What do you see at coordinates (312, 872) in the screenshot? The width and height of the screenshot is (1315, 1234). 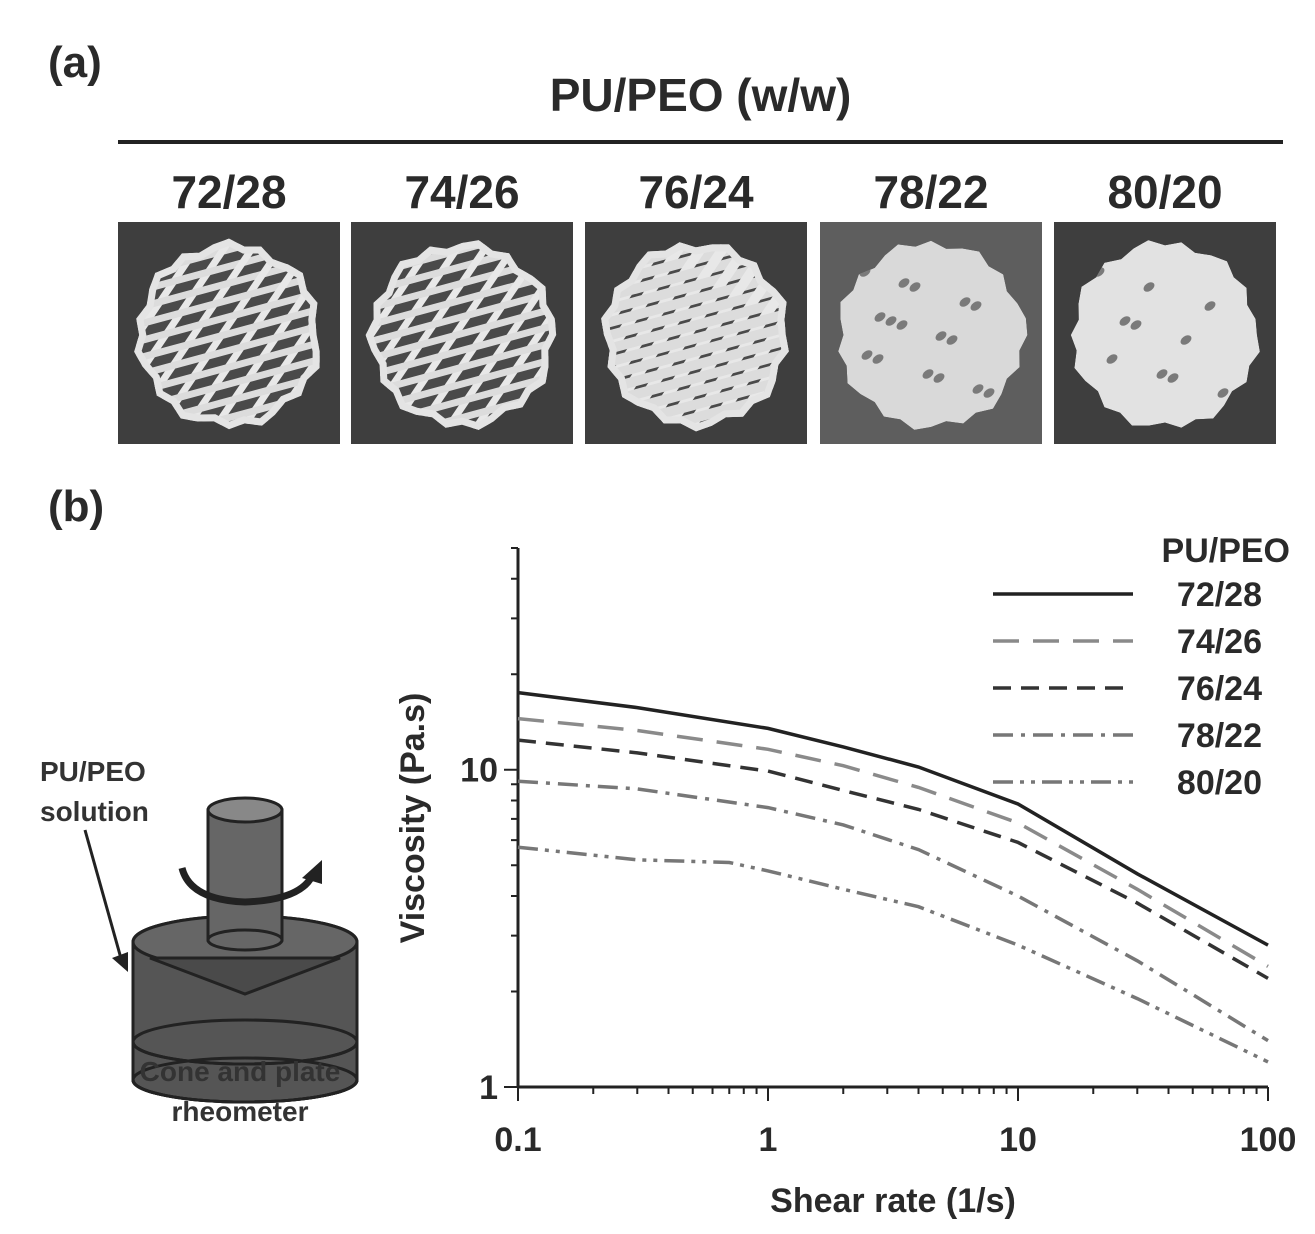 I see `rotation-arrowhead` at bounding box center [312, 872].